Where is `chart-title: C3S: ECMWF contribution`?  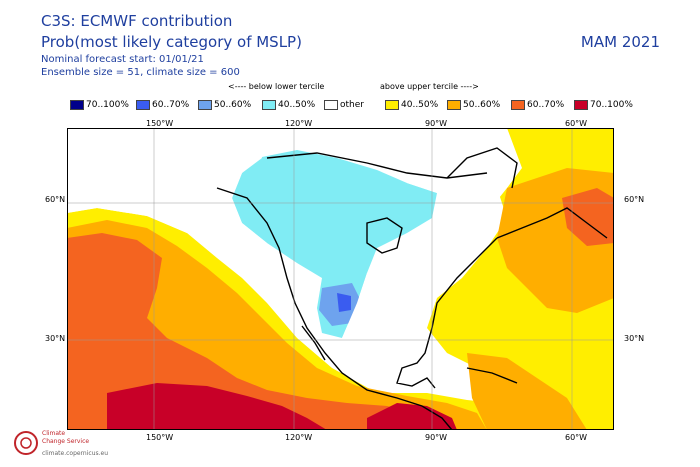
chart-title: C3S: ECMWF contribution is located at coordinates (137, 21).